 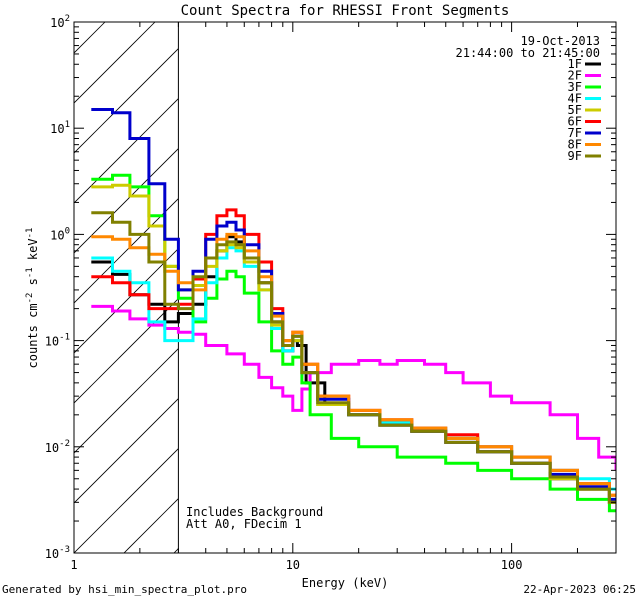 What do you see at coordinates (60, 234) in the screenshot?
I see `y-tick-label: 10⁰` at bounding box center [60, 234].